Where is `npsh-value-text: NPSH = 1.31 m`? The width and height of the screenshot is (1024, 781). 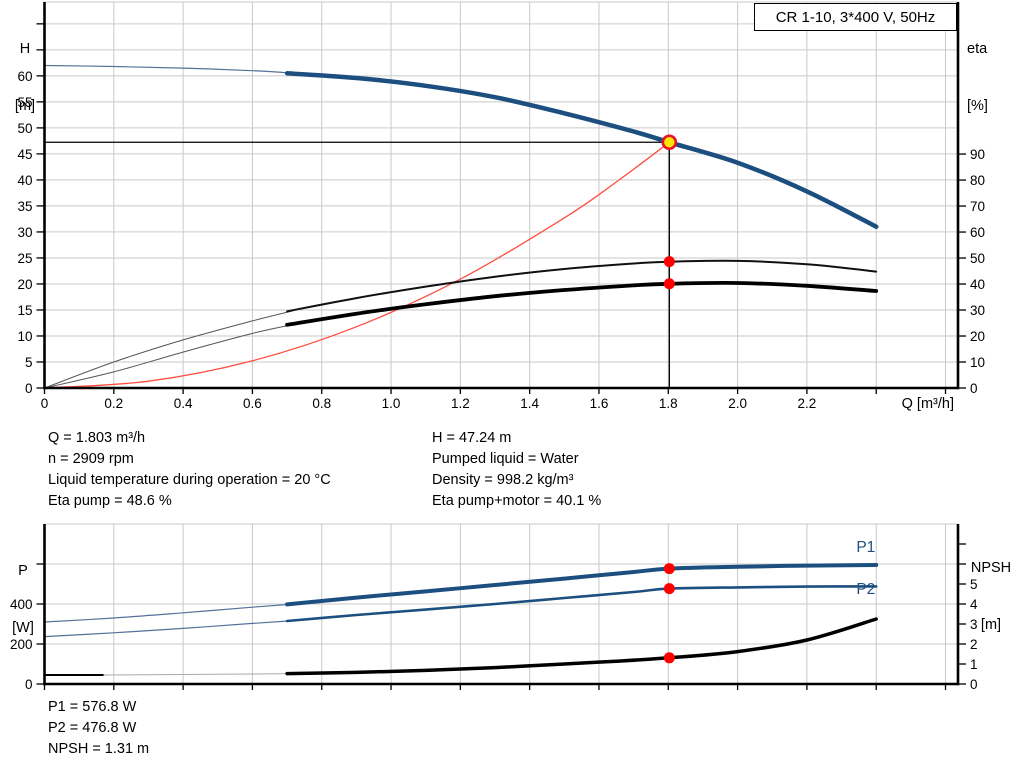 npsh-value-text: NPSH = 1.31 m is located at coordinates (99, 749).